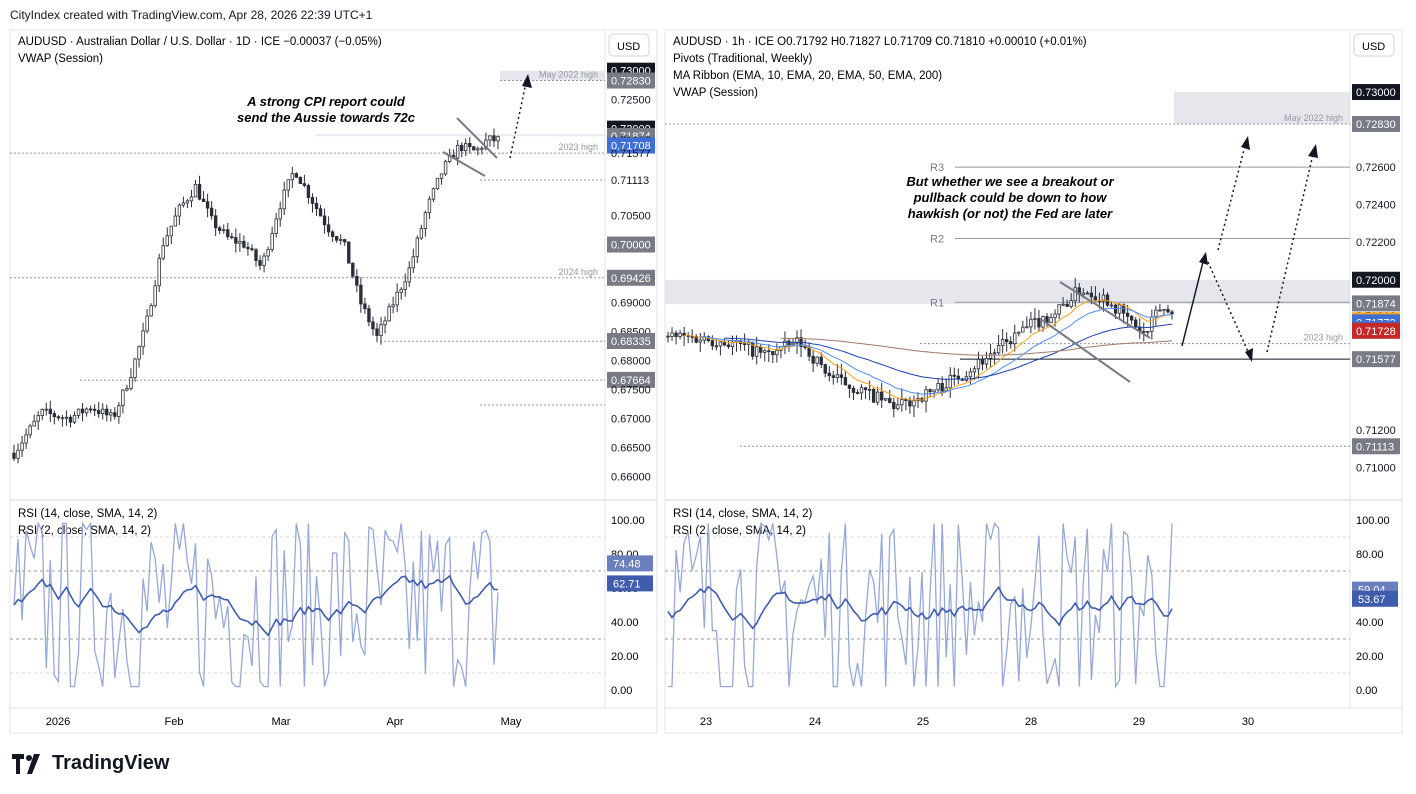 The width and height of the screenshot is (1416, 794). What do you see at coordinates (1376, 330) in the screenshot?
I see `price-axis-label: 0.71728` at bounding box center [1376, 330].